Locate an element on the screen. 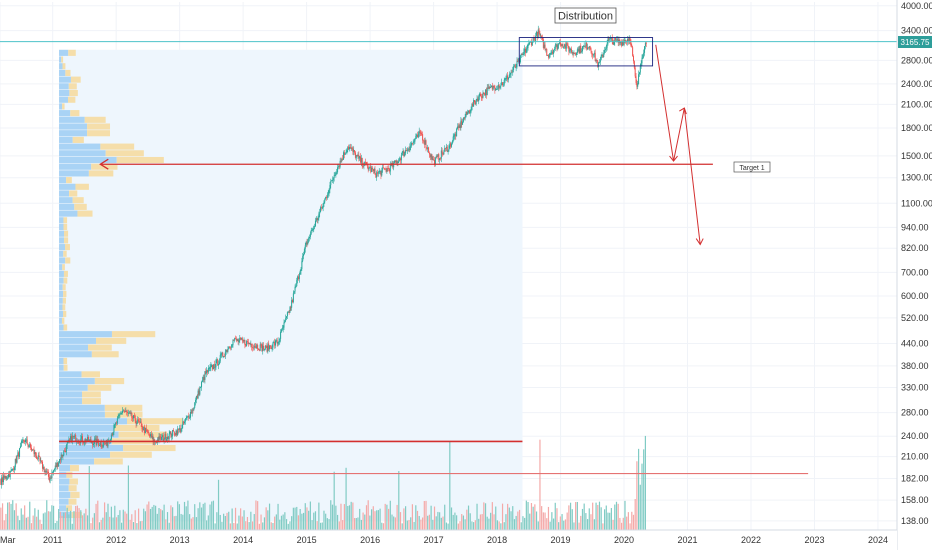 This screenshot has width=932, height=550. time-tick-label: 2021 is located at coordinates (687, 540).